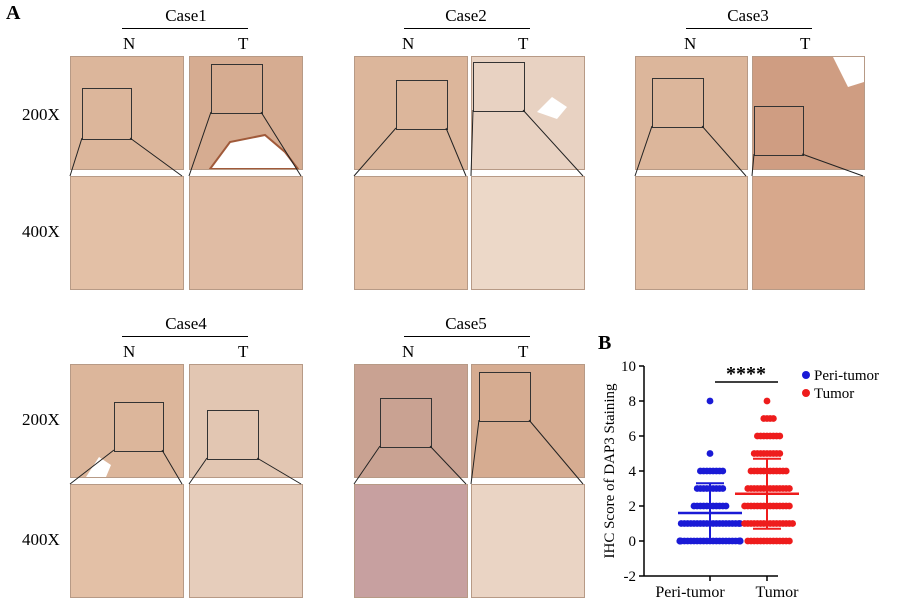 The width and height of the screenshot is (920, 600). What do you see at coordinates (422, 105) in the screenshot?
I see `case2-normal-zoom-box` at bounding box center [422, 105].